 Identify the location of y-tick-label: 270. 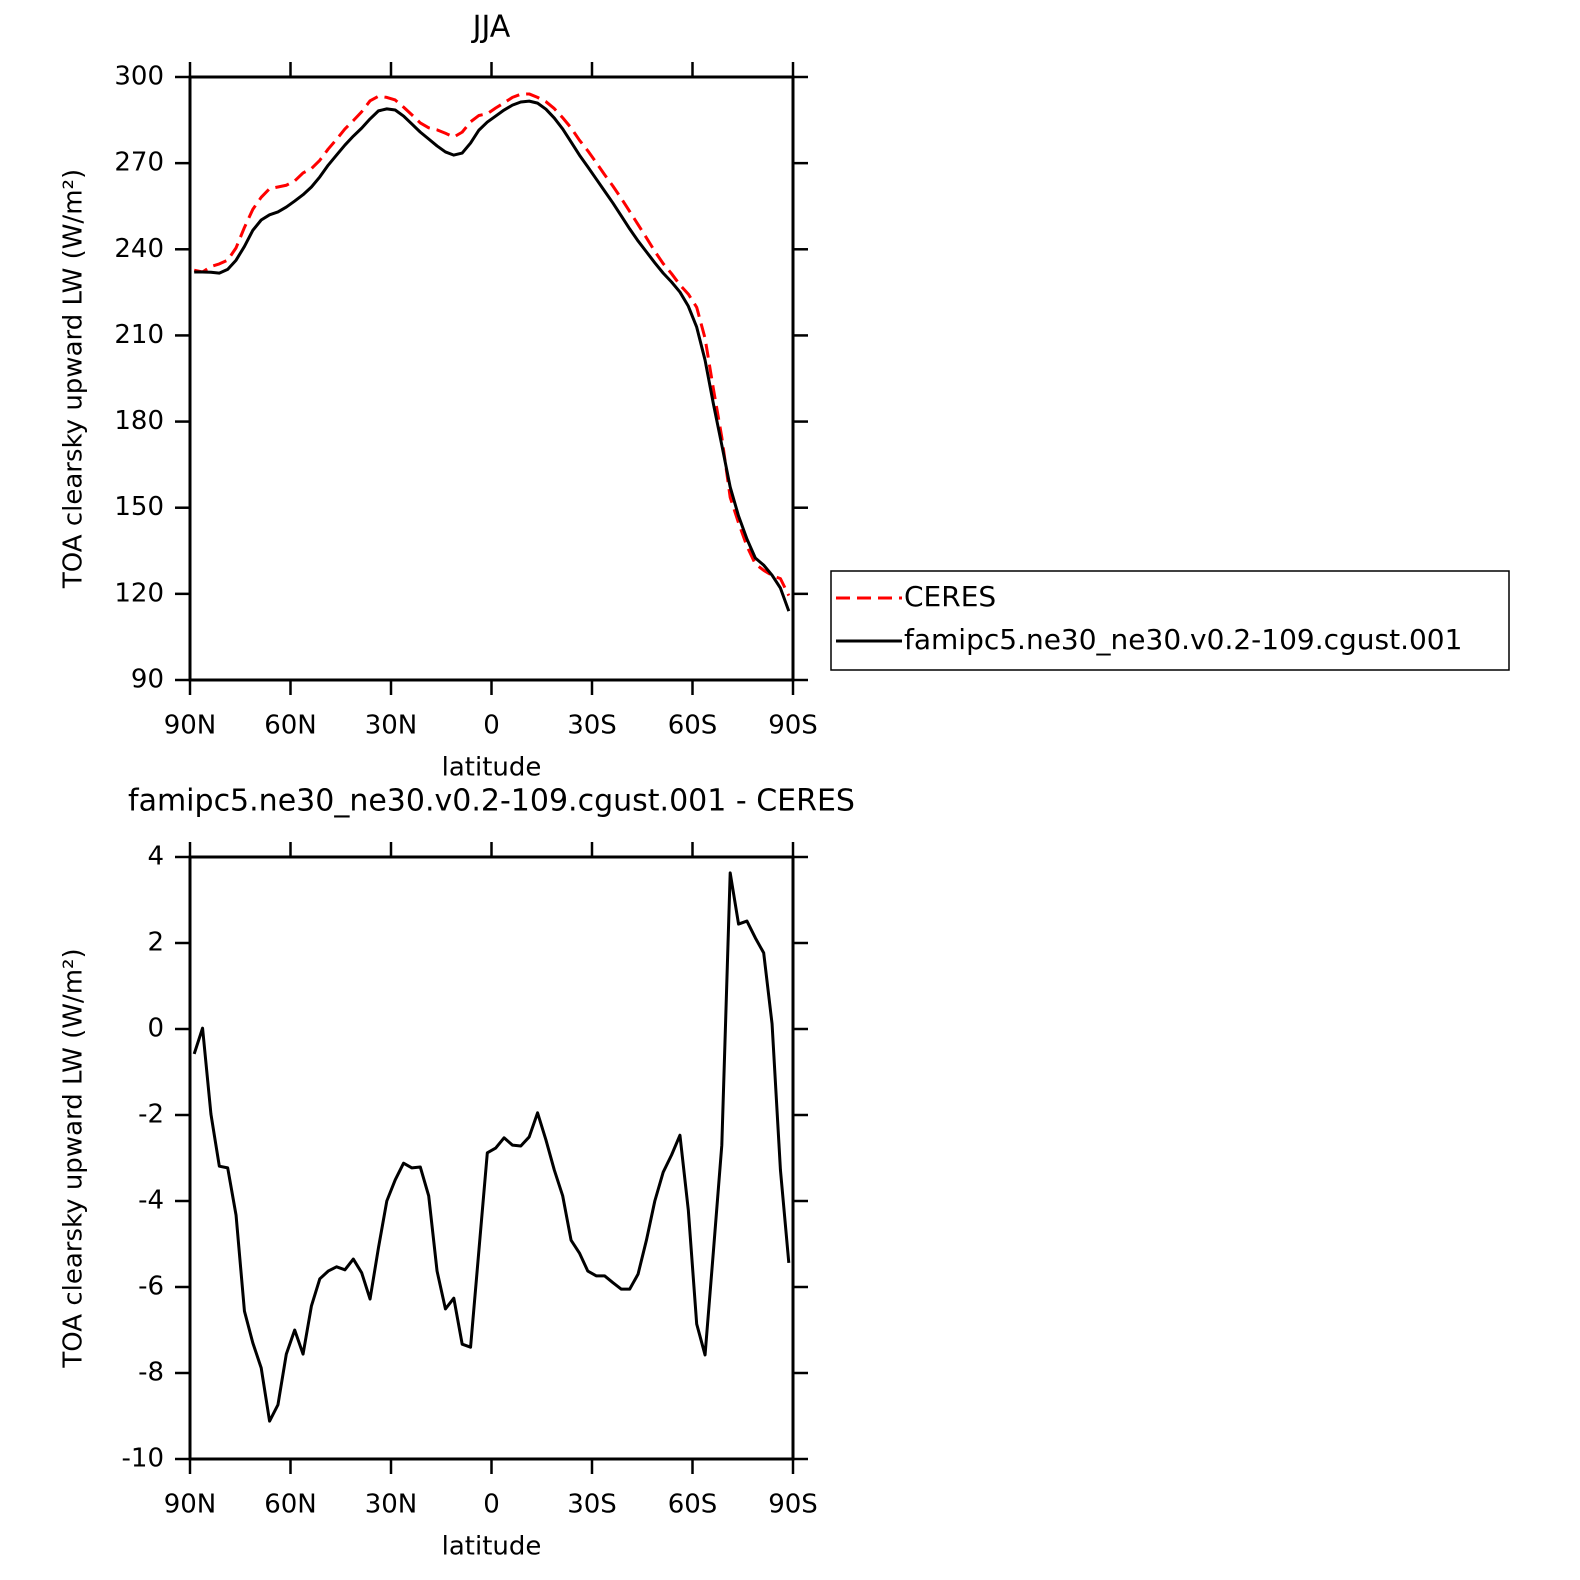
(139, 163).